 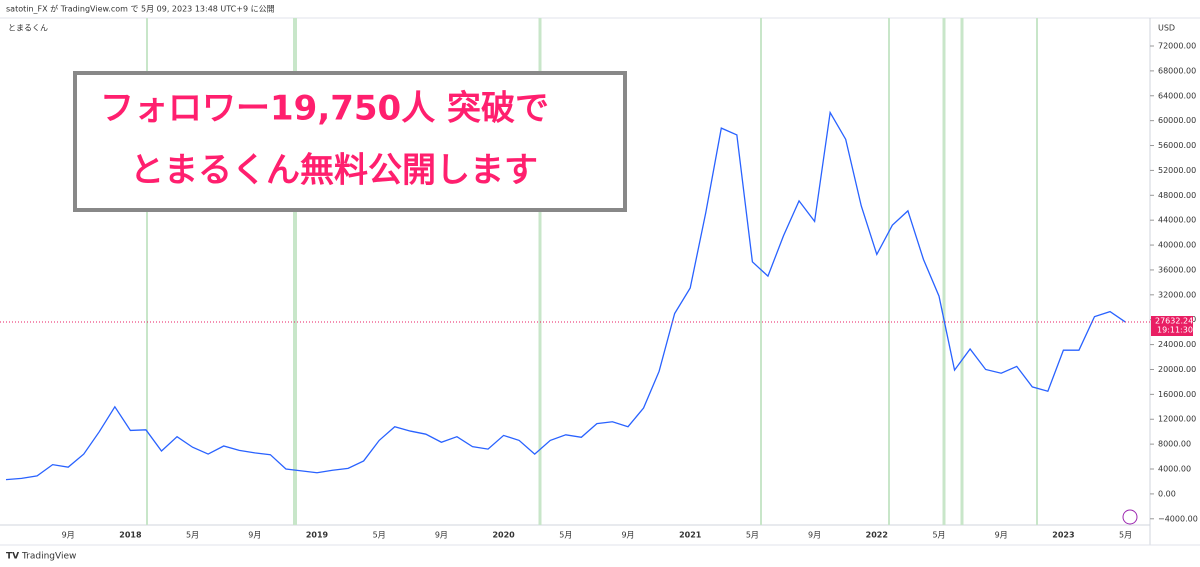 What do you see at coordinates (1177, 220) in the screenshot?
I see `y-tick-label: 44000.00` at bounding box center [1177, 220].